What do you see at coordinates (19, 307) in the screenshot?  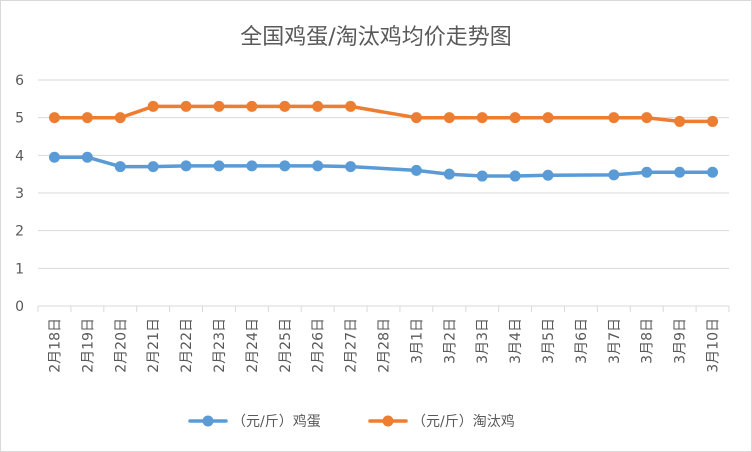 I see `y-tick-label: 0` at bounding box center [19, 307].